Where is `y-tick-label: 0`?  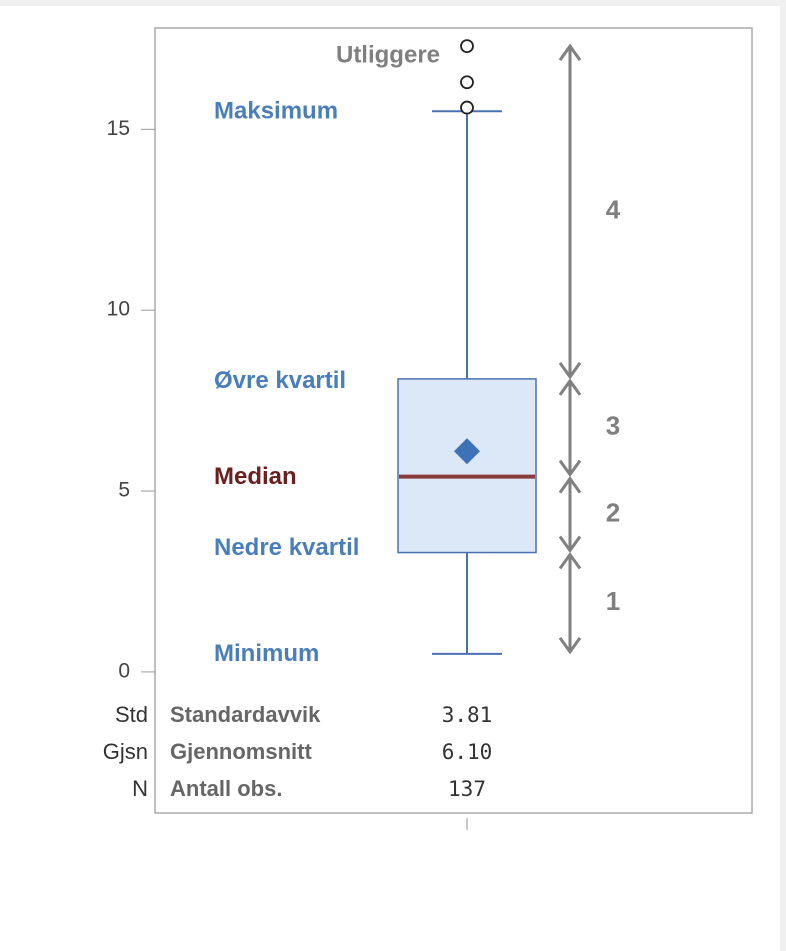 y-tick-label: 0 is located at coordinates (124, 670).